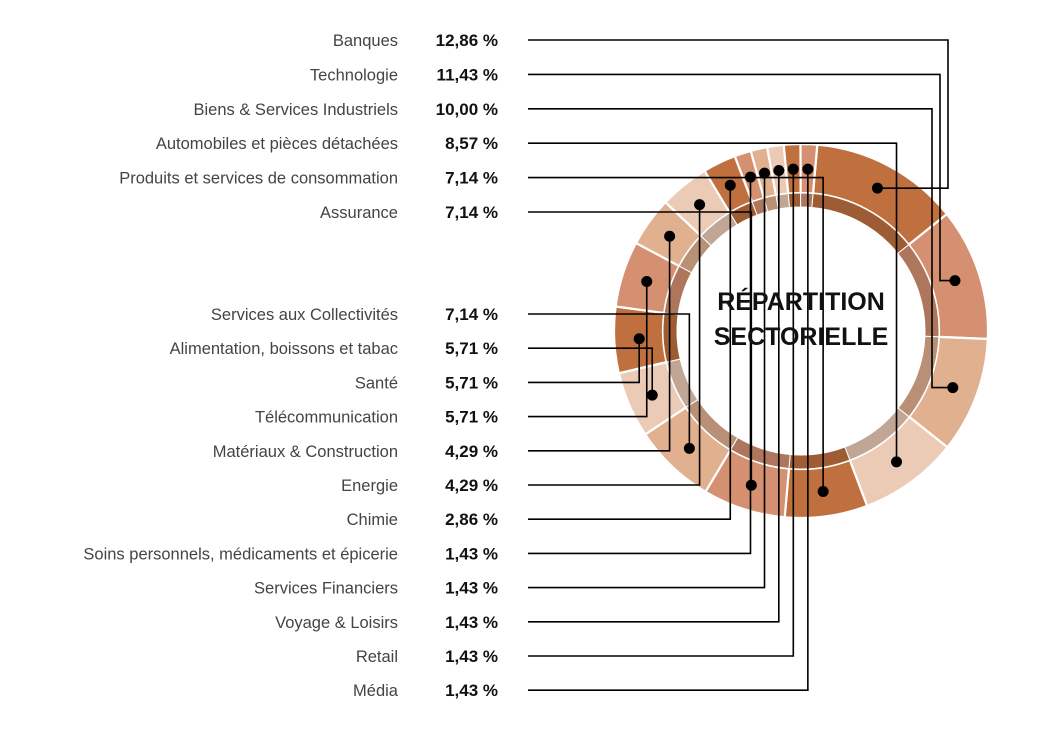 This screenshot has height=730, width=1054. I want to click on sector-value: 10,00 %, so click(467, 109).